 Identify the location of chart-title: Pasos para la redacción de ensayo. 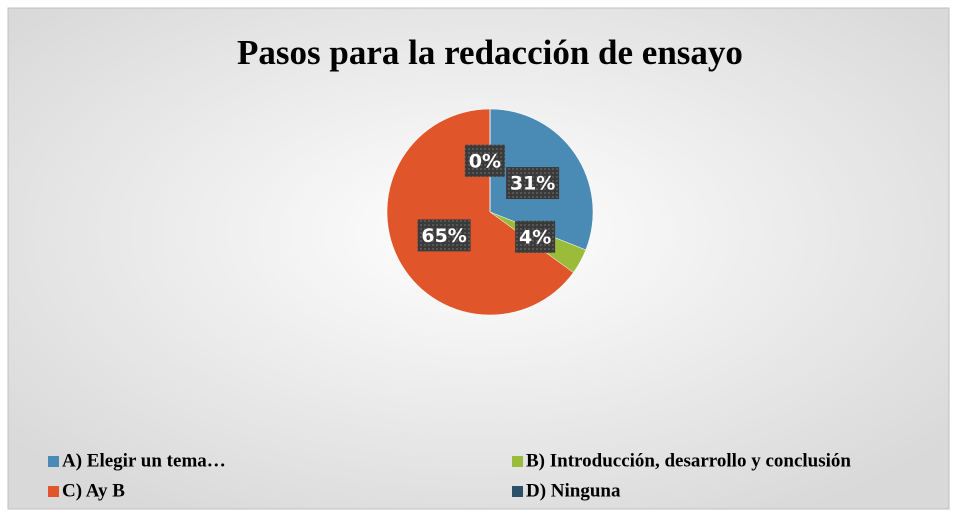
(490, 52).